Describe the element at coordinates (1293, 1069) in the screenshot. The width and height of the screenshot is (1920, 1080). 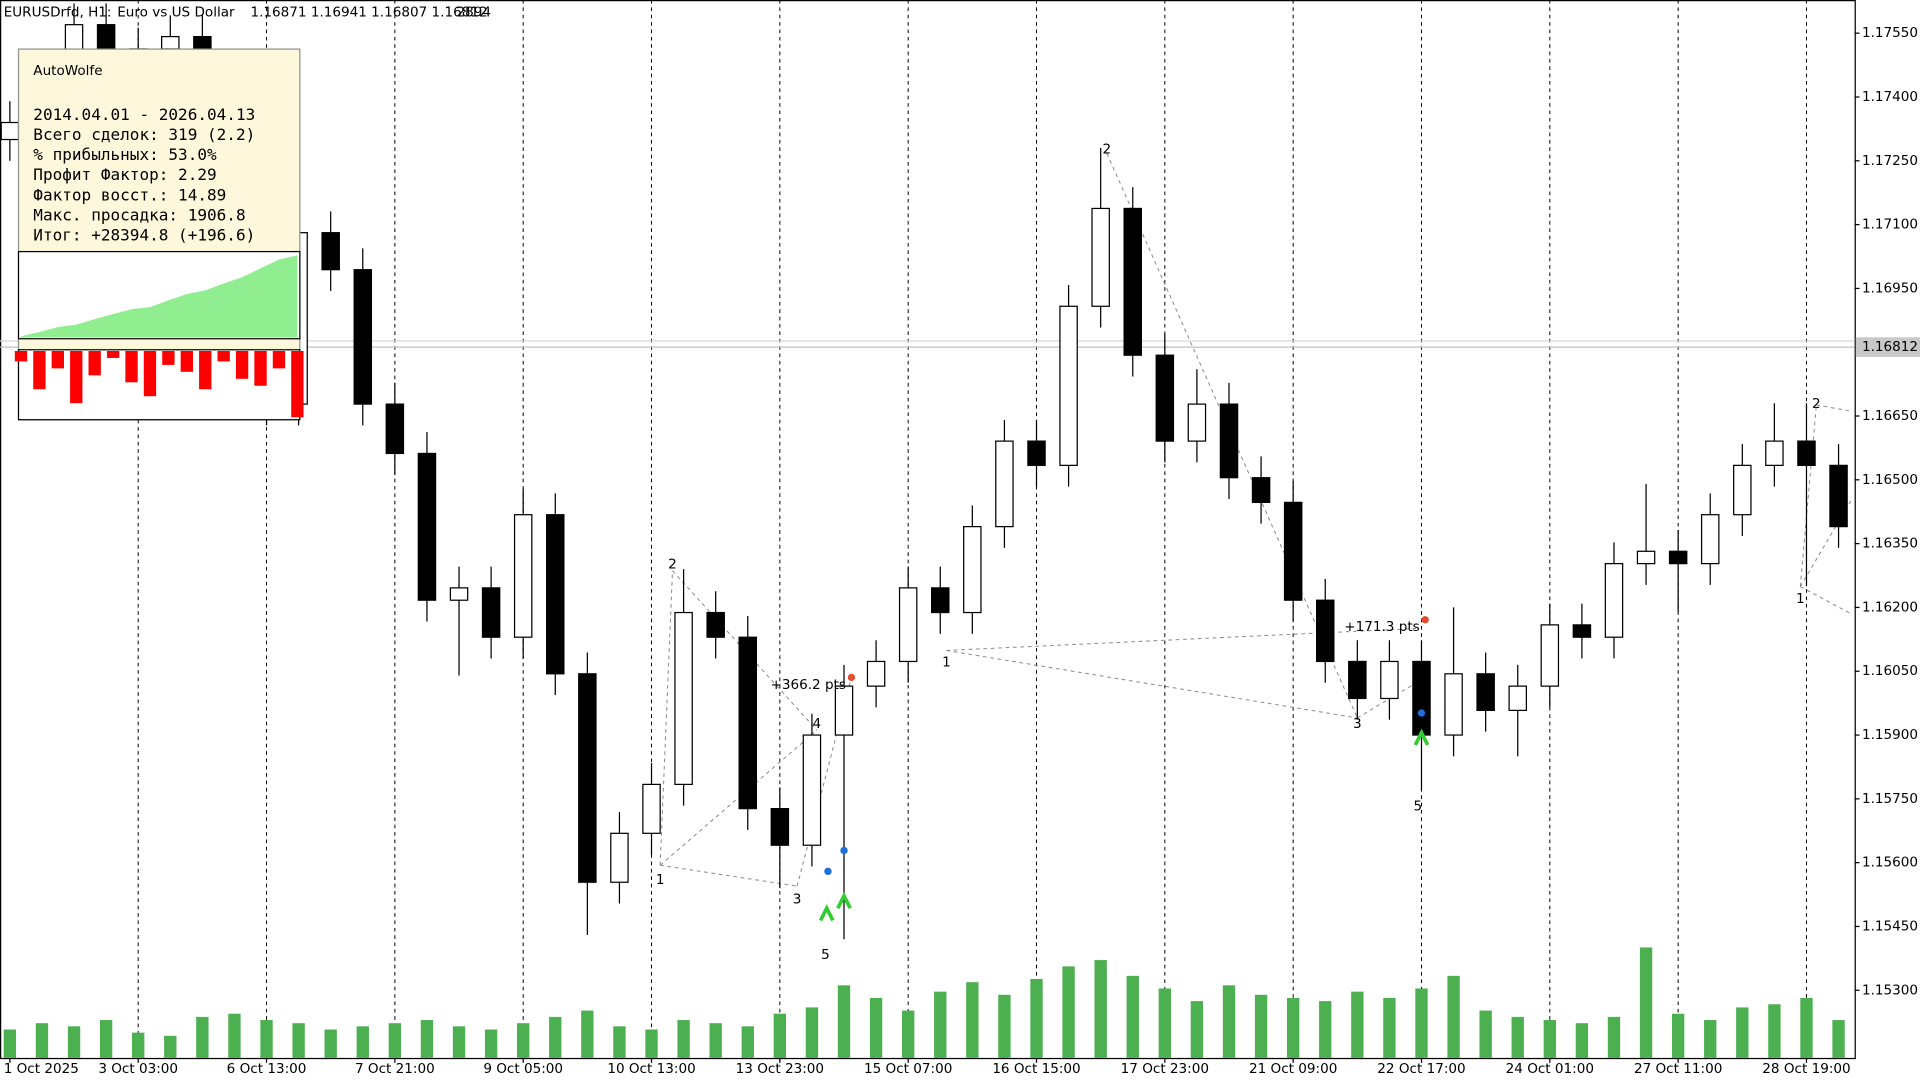
I see `x-tick-label: 21 Oct 09:00` at that location.